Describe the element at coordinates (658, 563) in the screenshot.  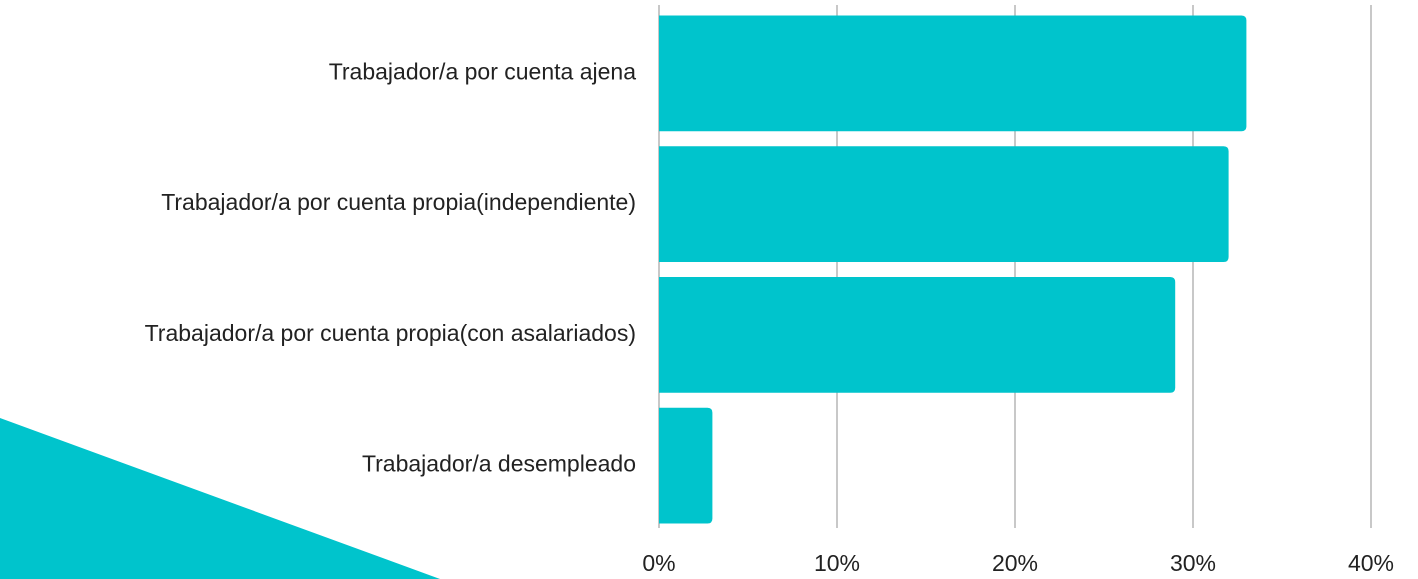
I see `x-tick-label: 0%` at that location.